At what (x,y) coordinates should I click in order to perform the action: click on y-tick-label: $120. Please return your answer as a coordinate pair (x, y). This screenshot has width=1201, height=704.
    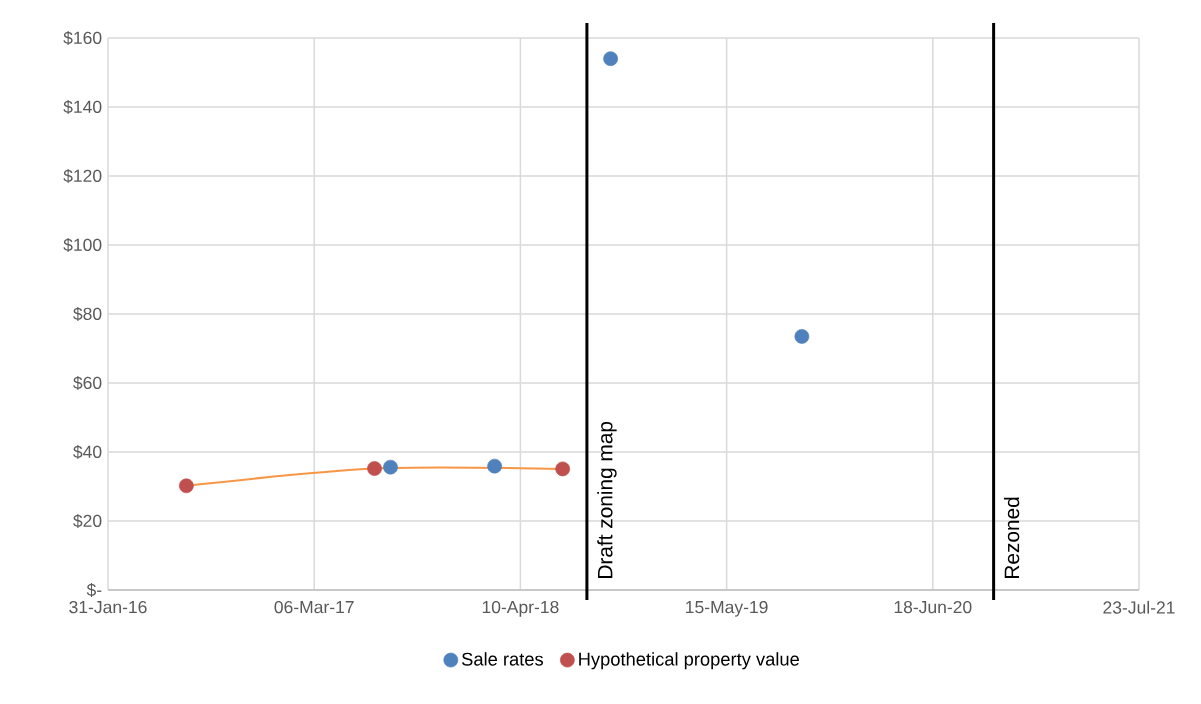
    Looking at the image, I should click on (82, 176).